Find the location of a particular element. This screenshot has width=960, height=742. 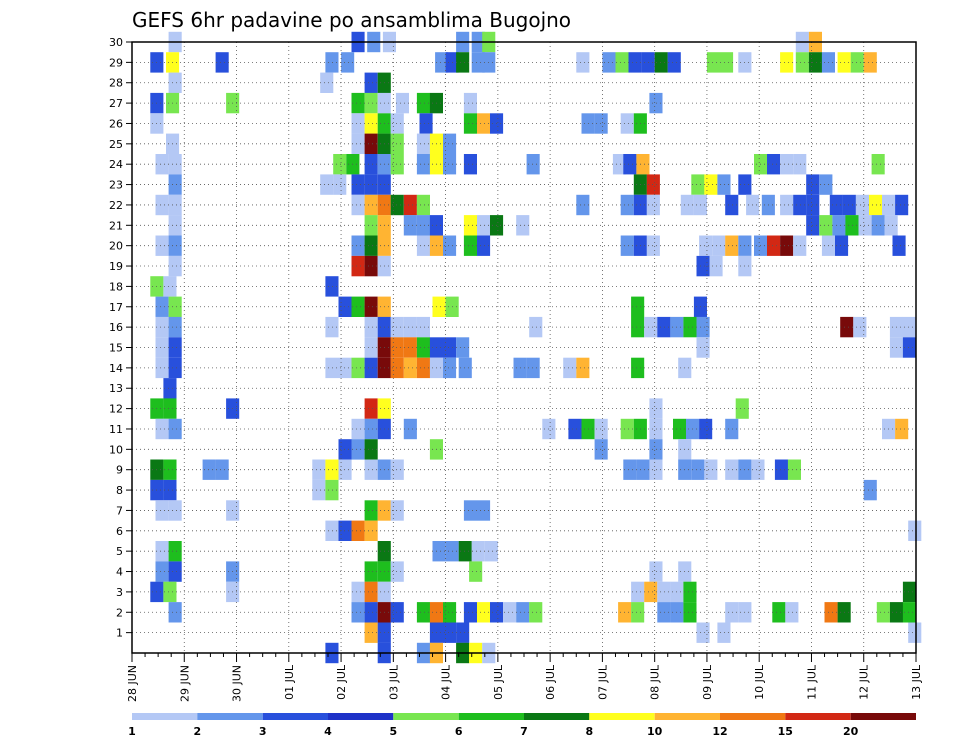

y-tick-label: 1 is located at coordinates (119, 633).